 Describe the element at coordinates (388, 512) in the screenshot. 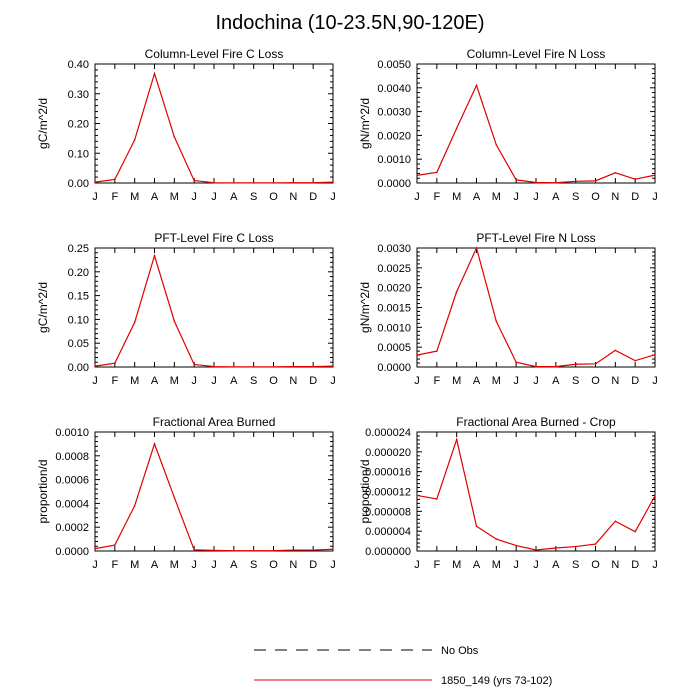

I see `y-tick-label: 0.000008` at that location.